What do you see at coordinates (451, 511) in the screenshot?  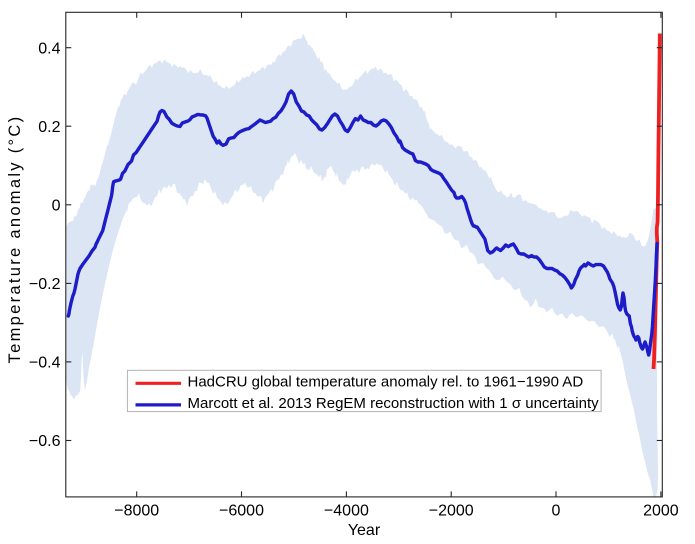 I see `svg-text: −2000` at bounding box center [451, 511].